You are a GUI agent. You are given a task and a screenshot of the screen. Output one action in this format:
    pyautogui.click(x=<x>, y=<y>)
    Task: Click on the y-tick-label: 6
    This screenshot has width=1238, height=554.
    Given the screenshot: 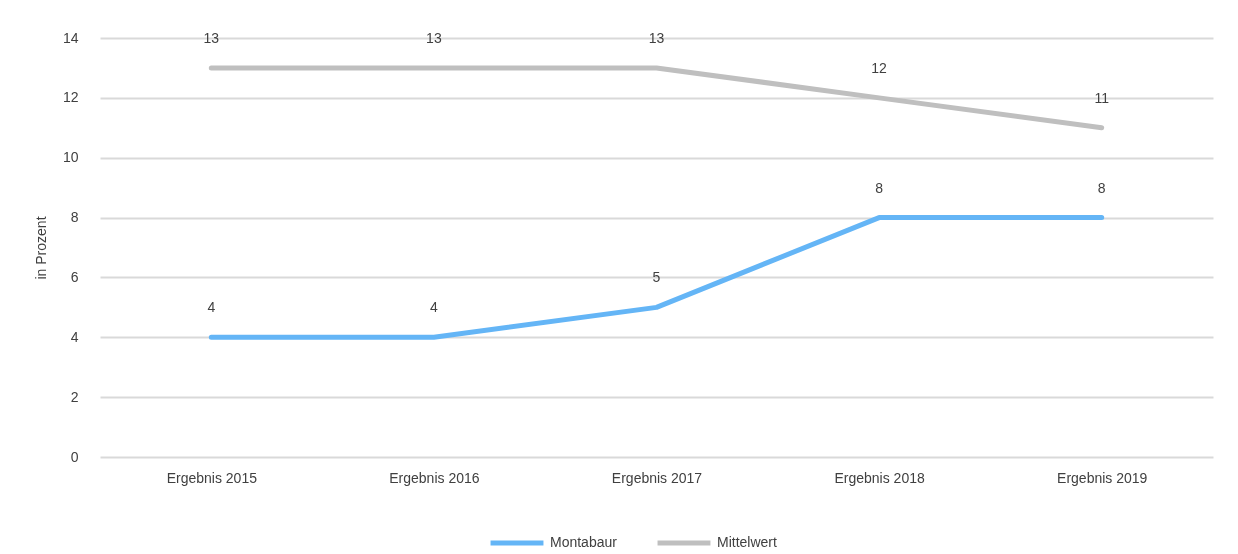 What is the action you would take?
    pyautogui.click(x=74, y=276)
    